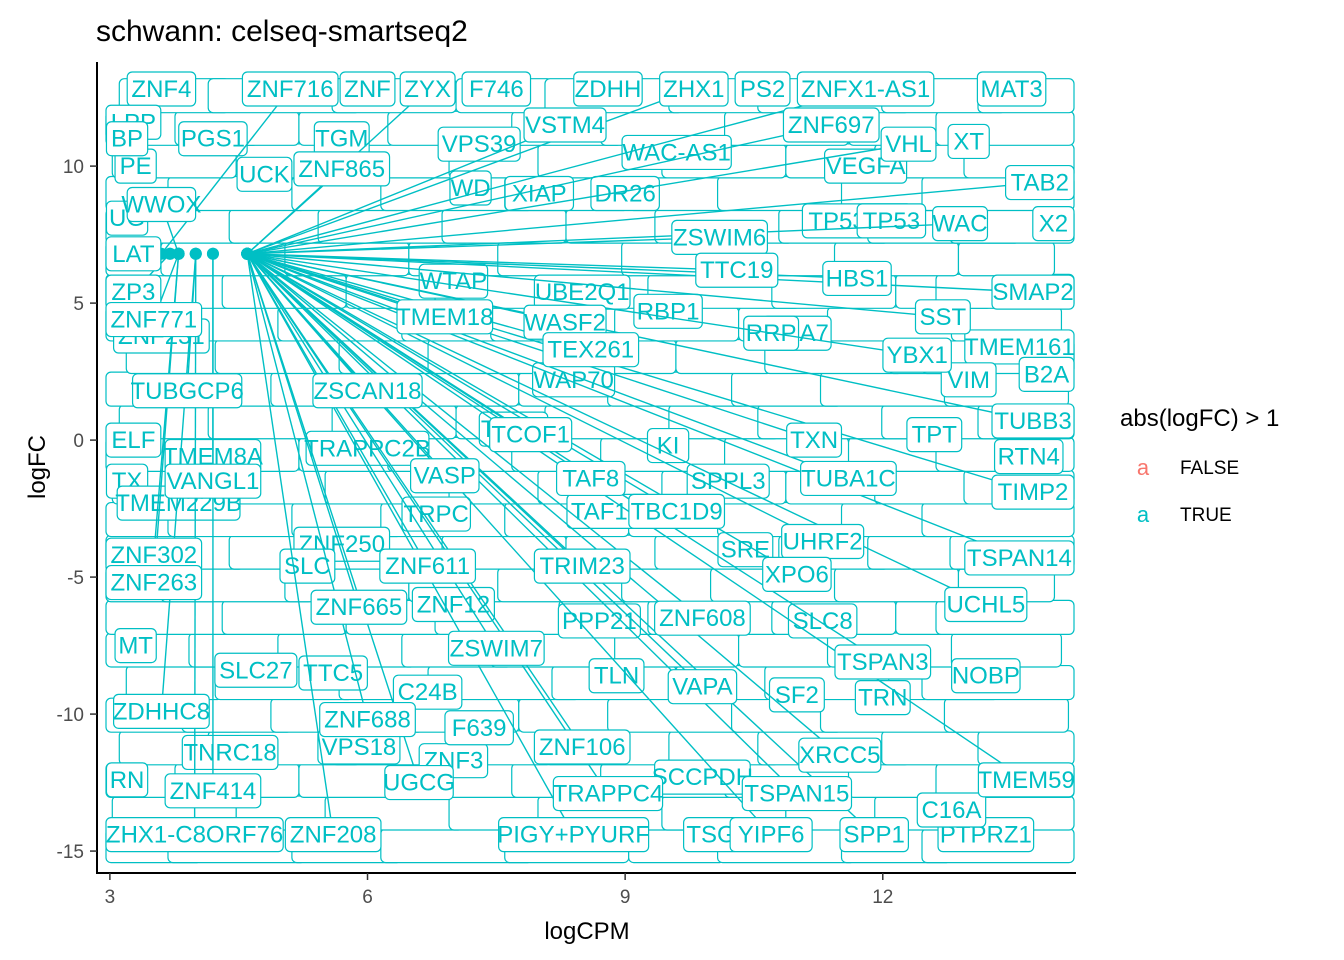 This screenshot has width=1344, height=960. Describe the element at coordinates (70, 715) in the screenshot. I see `y-tick-label: -10` at that location.